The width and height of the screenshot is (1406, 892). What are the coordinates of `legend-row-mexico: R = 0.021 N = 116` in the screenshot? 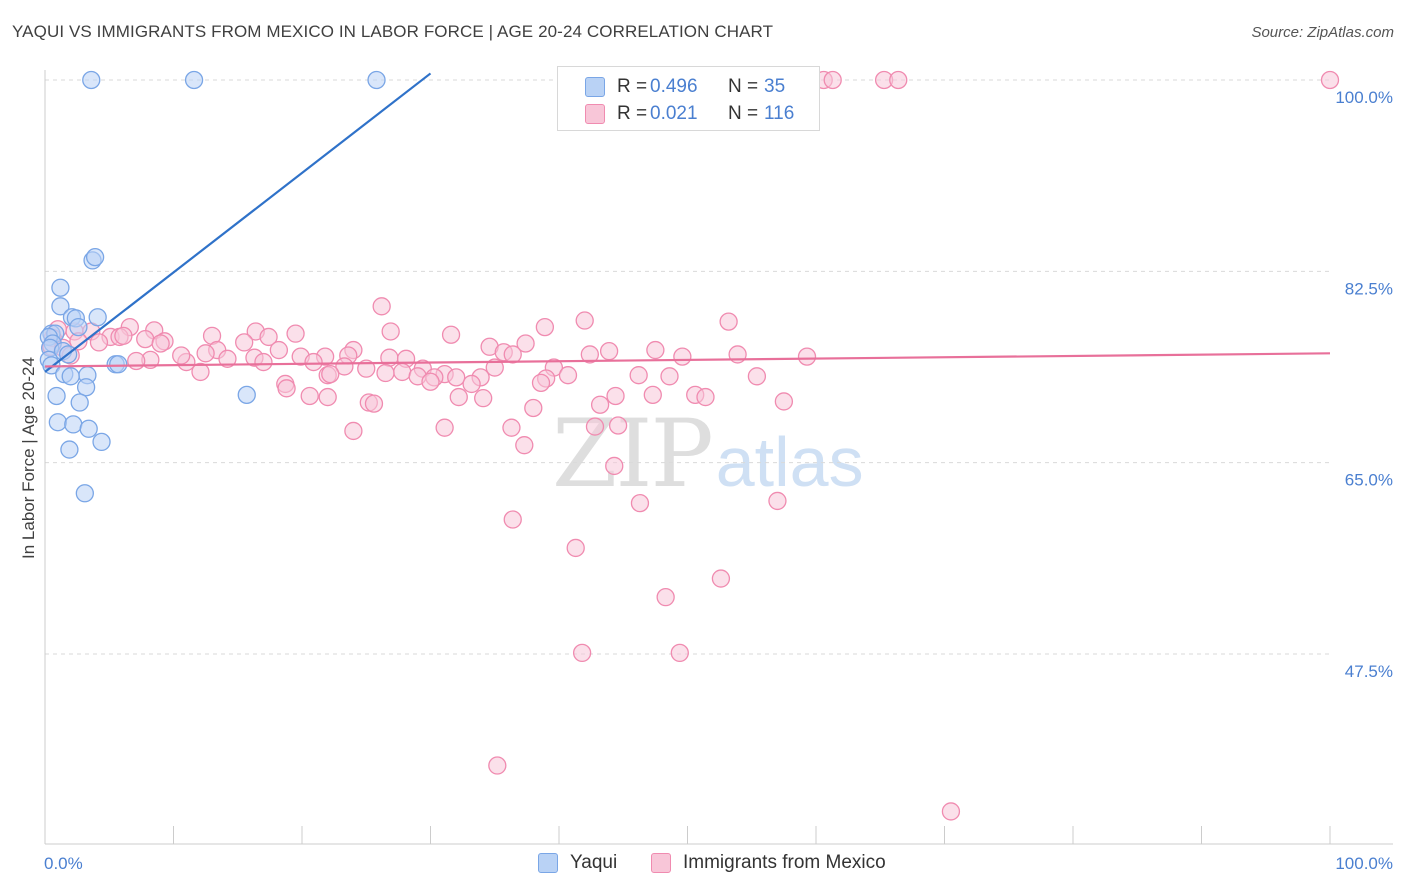 It's located at (688, 114).